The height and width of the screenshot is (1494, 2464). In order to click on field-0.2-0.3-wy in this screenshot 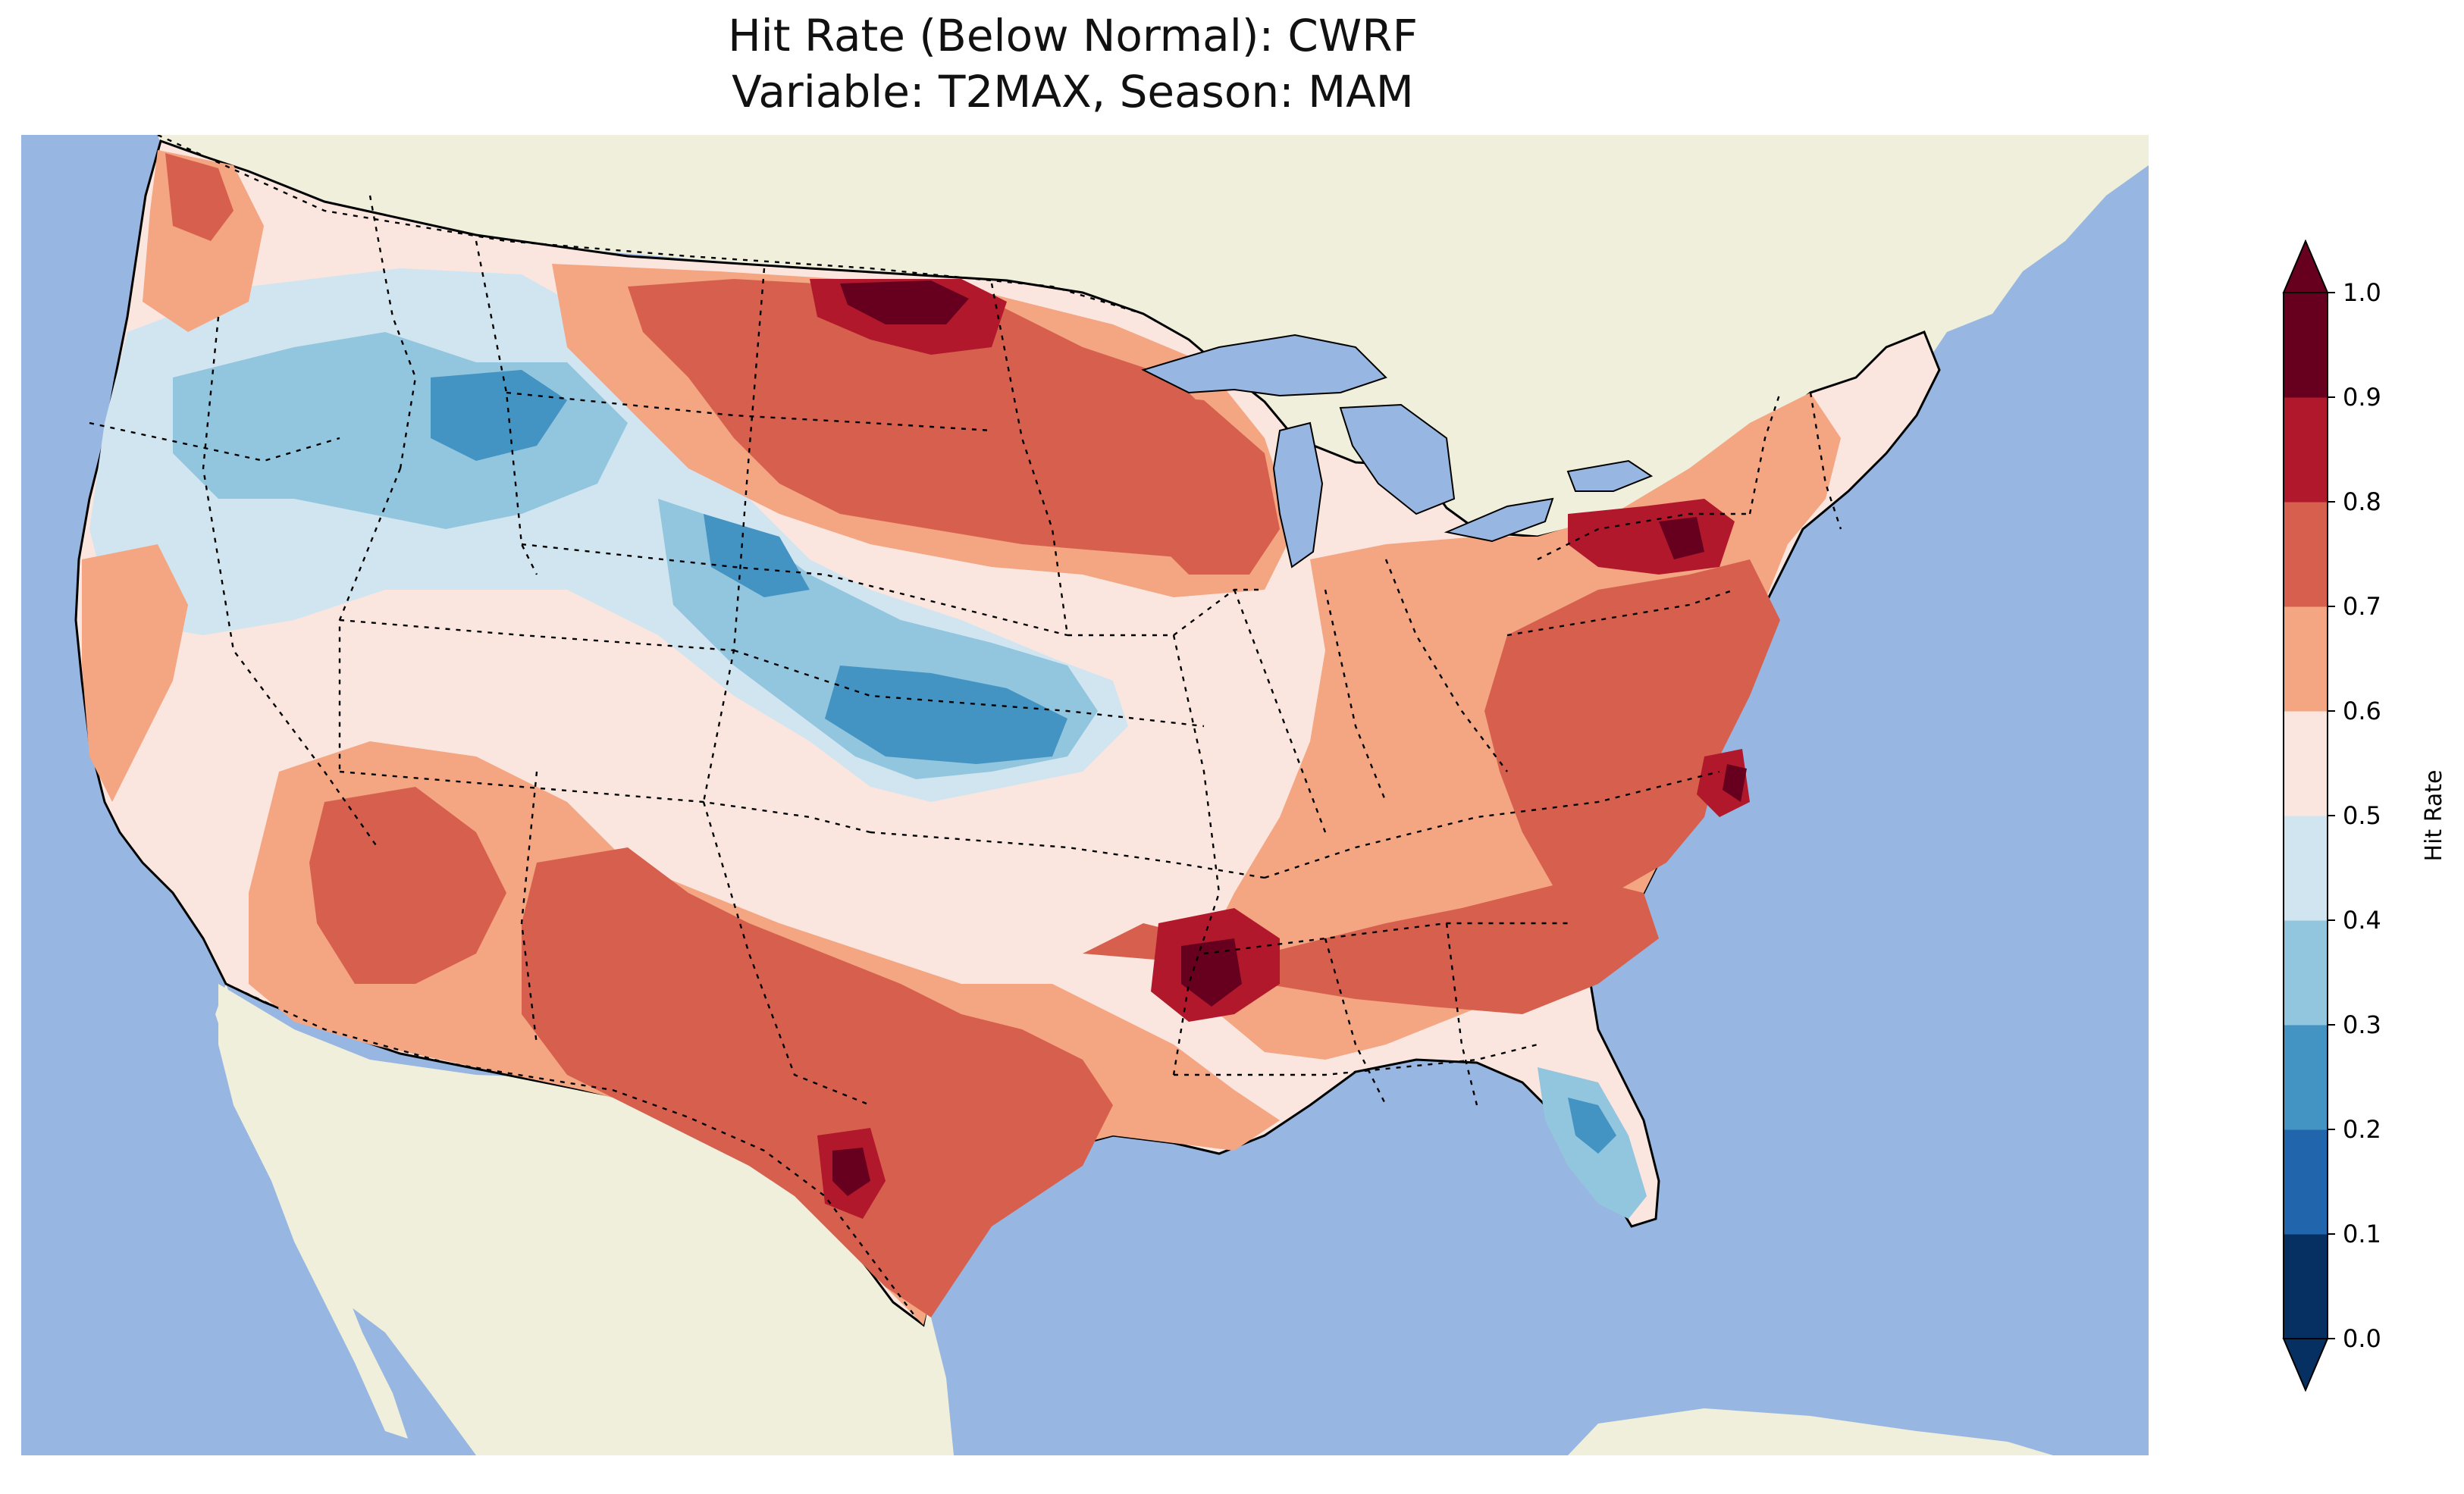, I will do `click(757, 555)`.